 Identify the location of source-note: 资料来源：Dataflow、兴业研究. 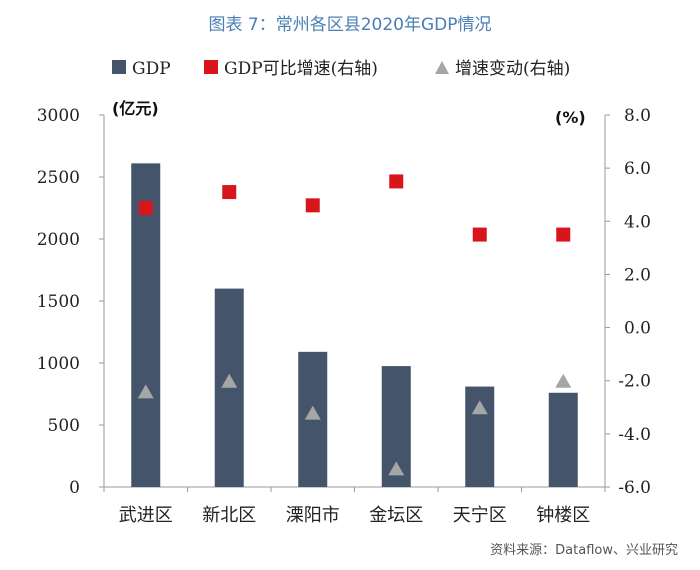
(584, 550).